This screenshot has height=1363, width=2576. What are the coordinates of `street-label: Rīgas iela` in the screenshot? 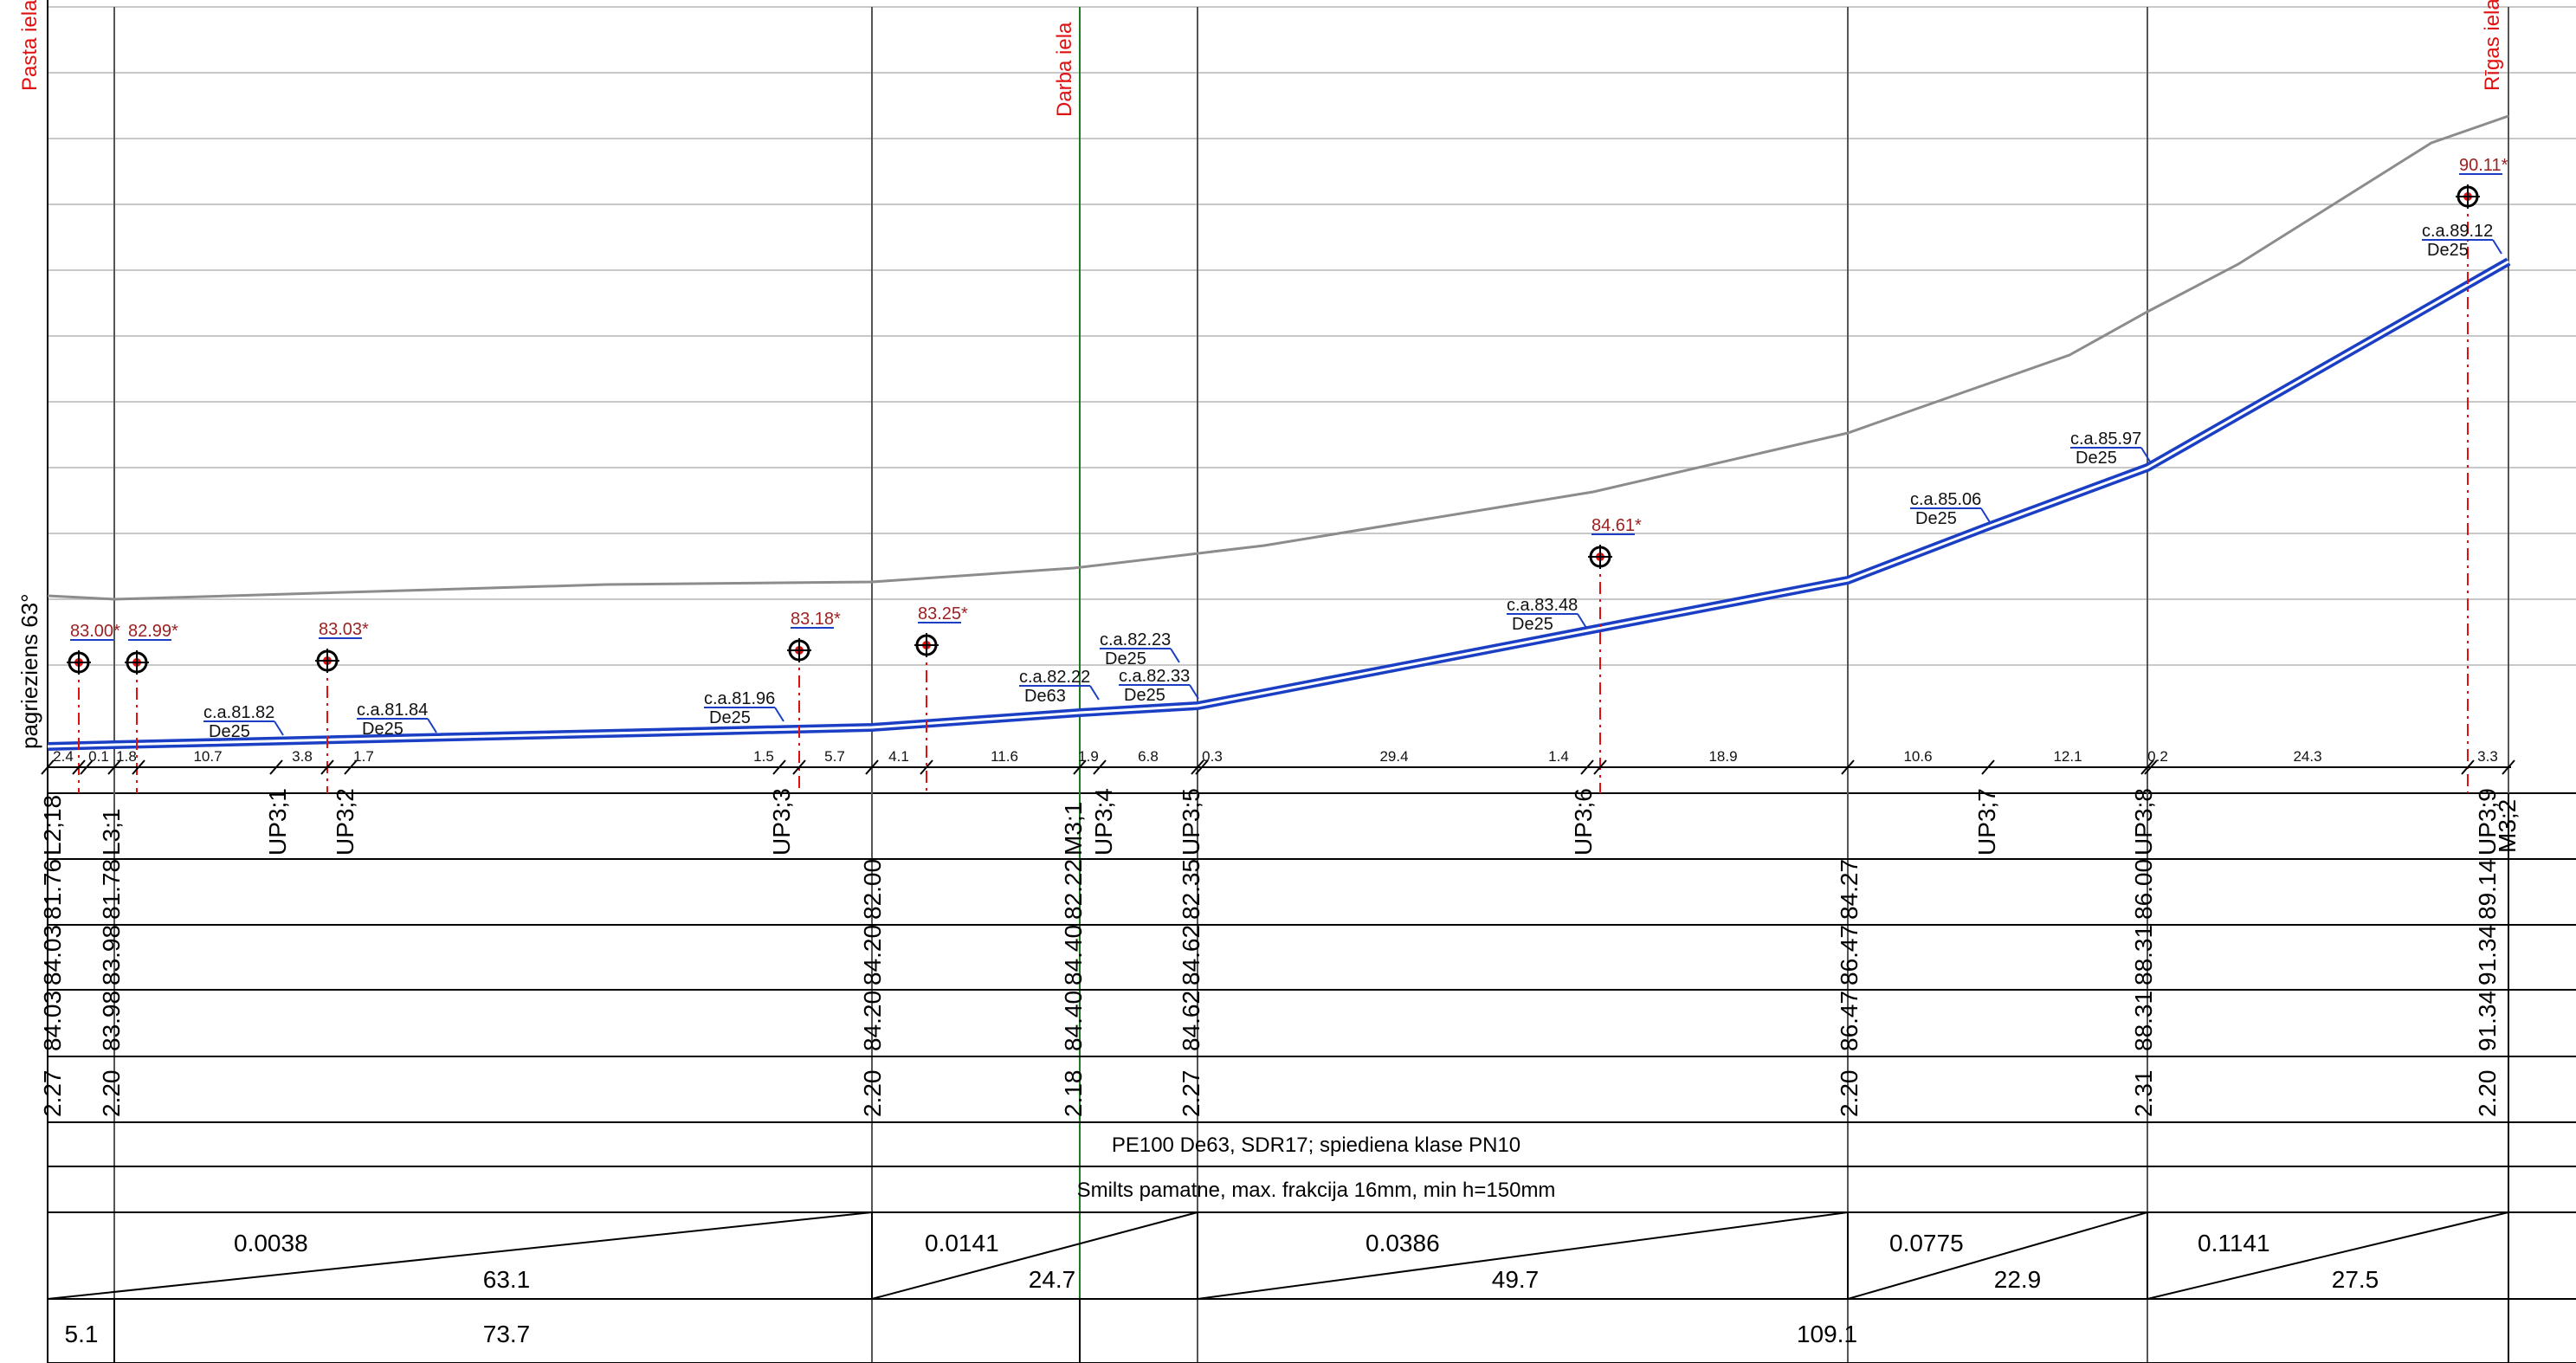 It's located at (2492, 45).